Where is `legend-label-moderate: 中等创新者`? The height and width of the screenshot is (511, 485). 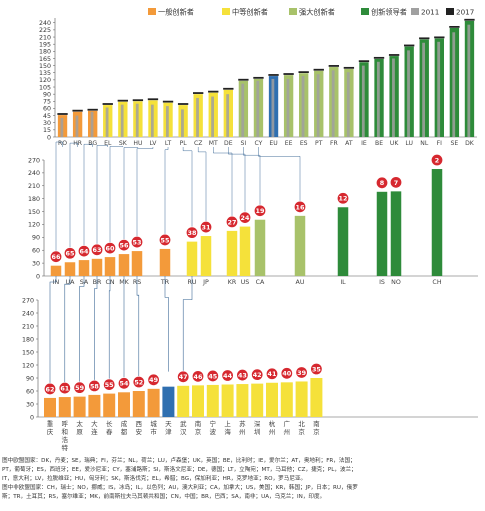
legend-label-moderate: 中等创新者 is located at coordinates (250, 12).